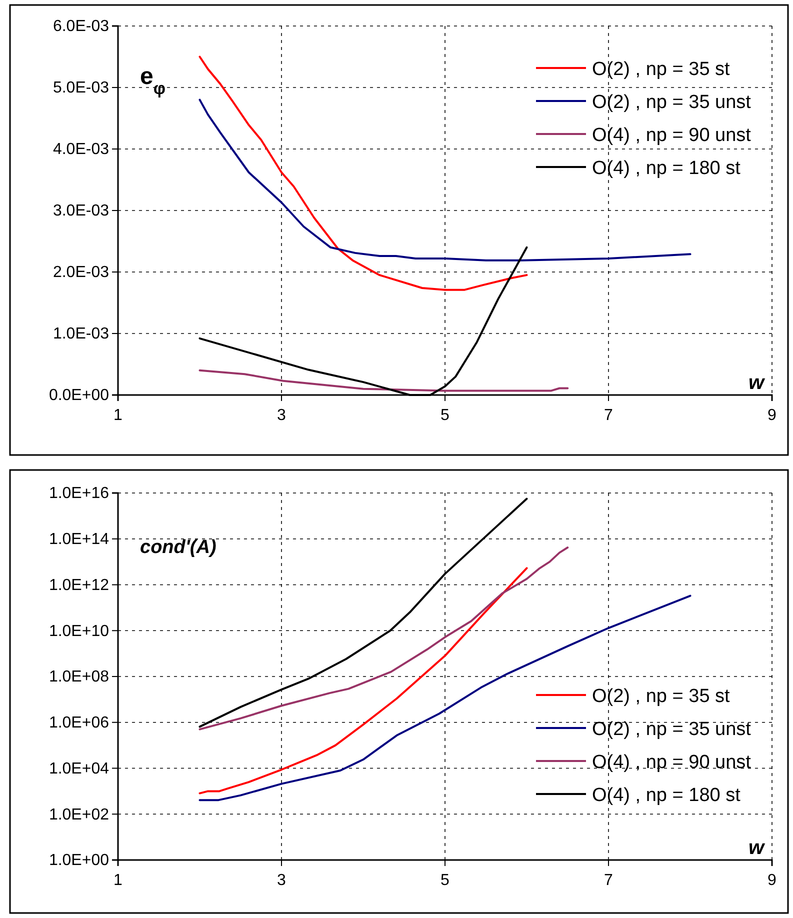  Describe the element at coordinates (79, 815) in the screenshot. I see `y-tick-label: 1.0E+02` at that location.